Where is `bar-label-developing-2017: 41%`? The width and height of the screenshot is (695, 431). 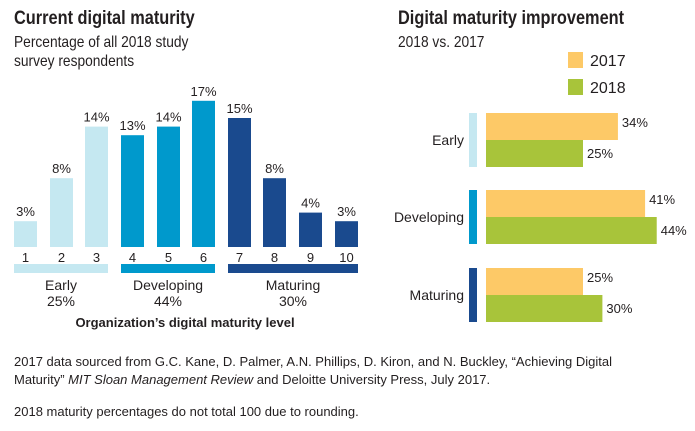
bar-label-developing-2017: 41% is located at coordinates (662, 199).